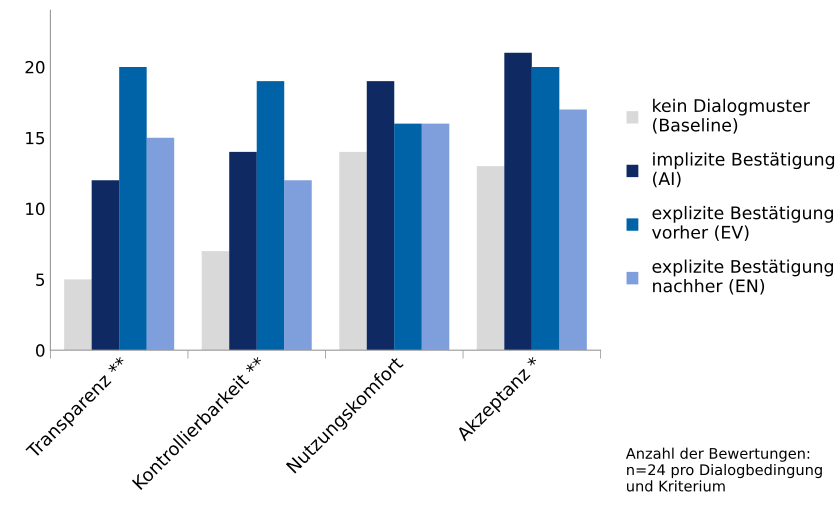  Describe the element at coordinates (724, 470) in the screenshot. I see `text: Anzahl der Bewertungen: n=24 pro Dialogbedingung und Kriterium` at that location.